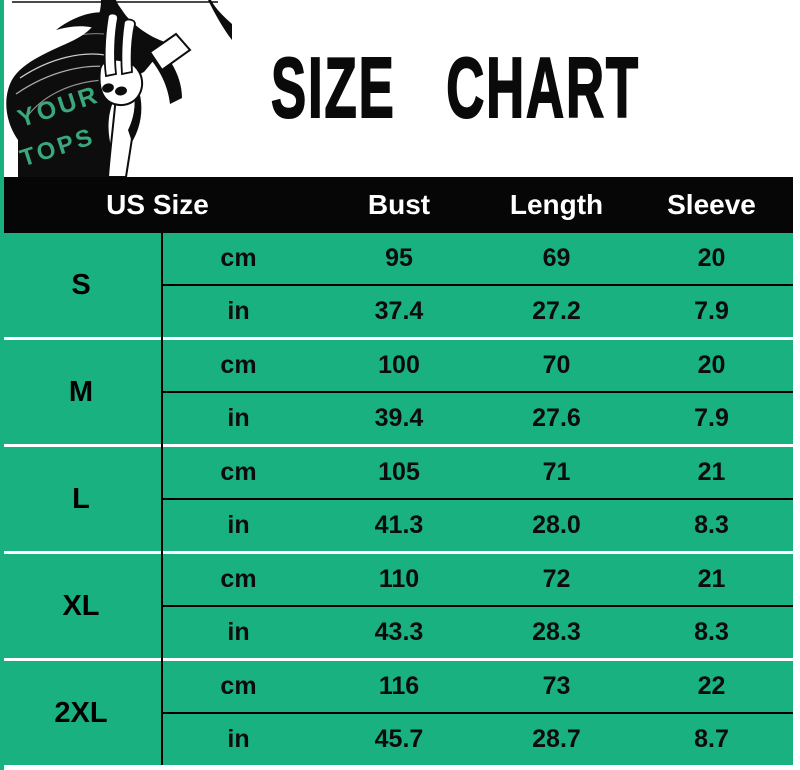 This screenshot has width=800, height=770. Describe the element at coordinates (477, 418) in the screenshot. I see `table-row: in 39.4 27.6 7.9` at that location.